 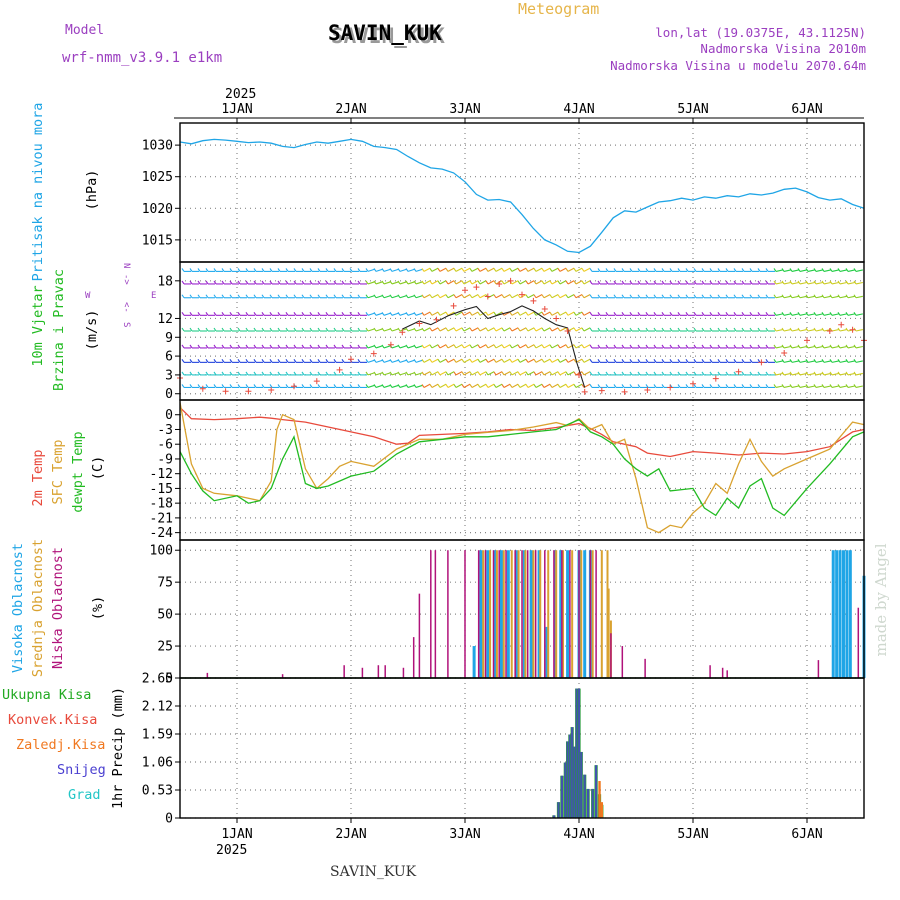 What do you see at coordinates (738, 65) in the screenshot?
I see `model-elevation-text: Nadmorska Visina u modelu 2070.64m` at bounding box center [738, 65].